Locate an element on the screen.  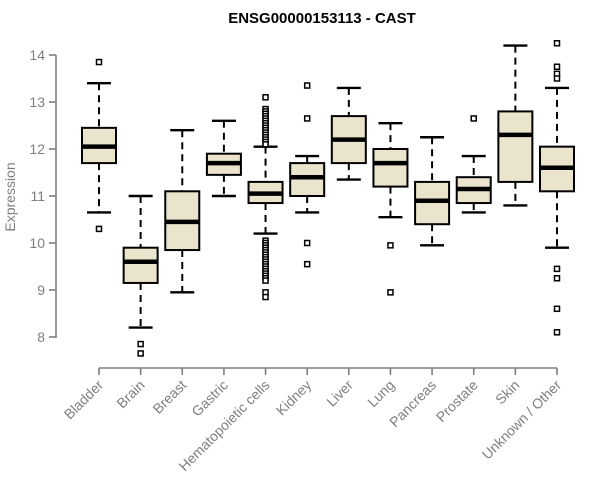
y-tick-label: 12 is located at coordinates (37, 149).